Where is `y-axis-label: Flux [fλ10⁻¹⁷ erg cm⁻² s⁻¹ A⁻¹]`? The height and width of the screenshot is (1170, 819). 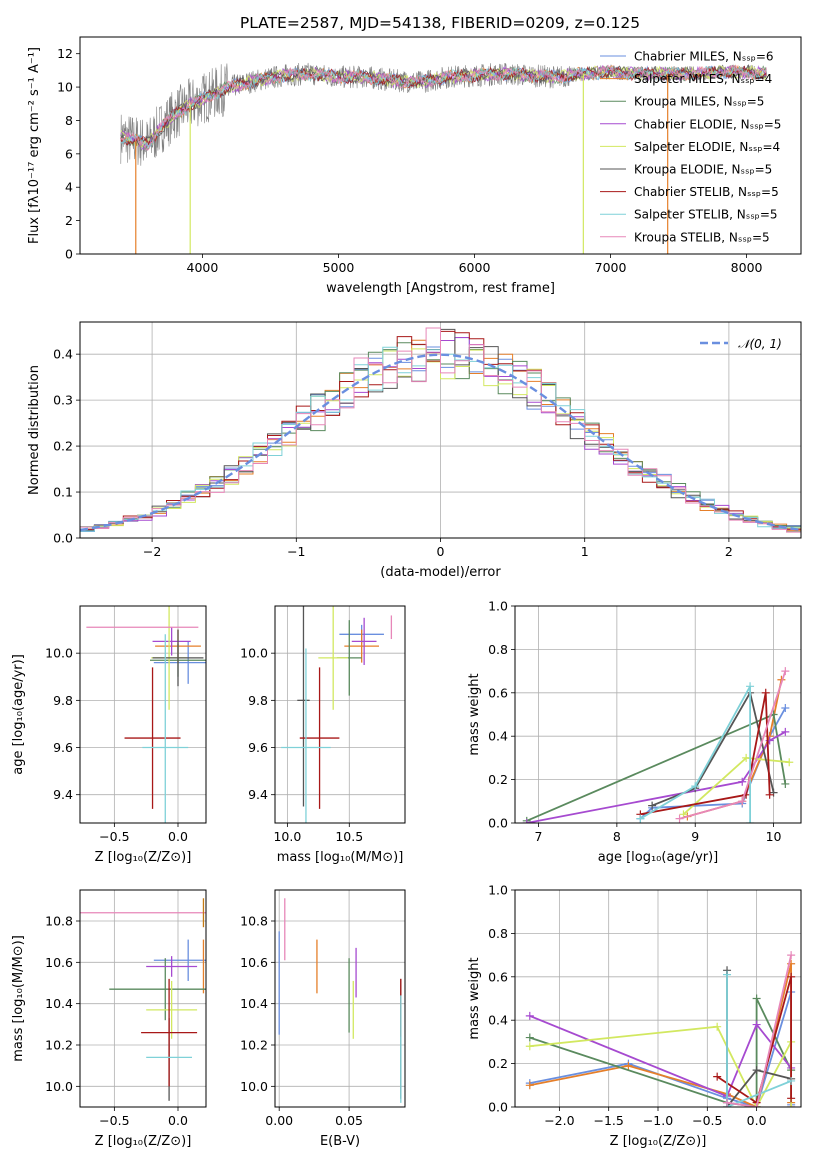
y-axis-label: Flux [fλ10⁻¹⁷ erg cm⁻² s⁻¹ A⁻¹] is located at coordinates (34, 145).